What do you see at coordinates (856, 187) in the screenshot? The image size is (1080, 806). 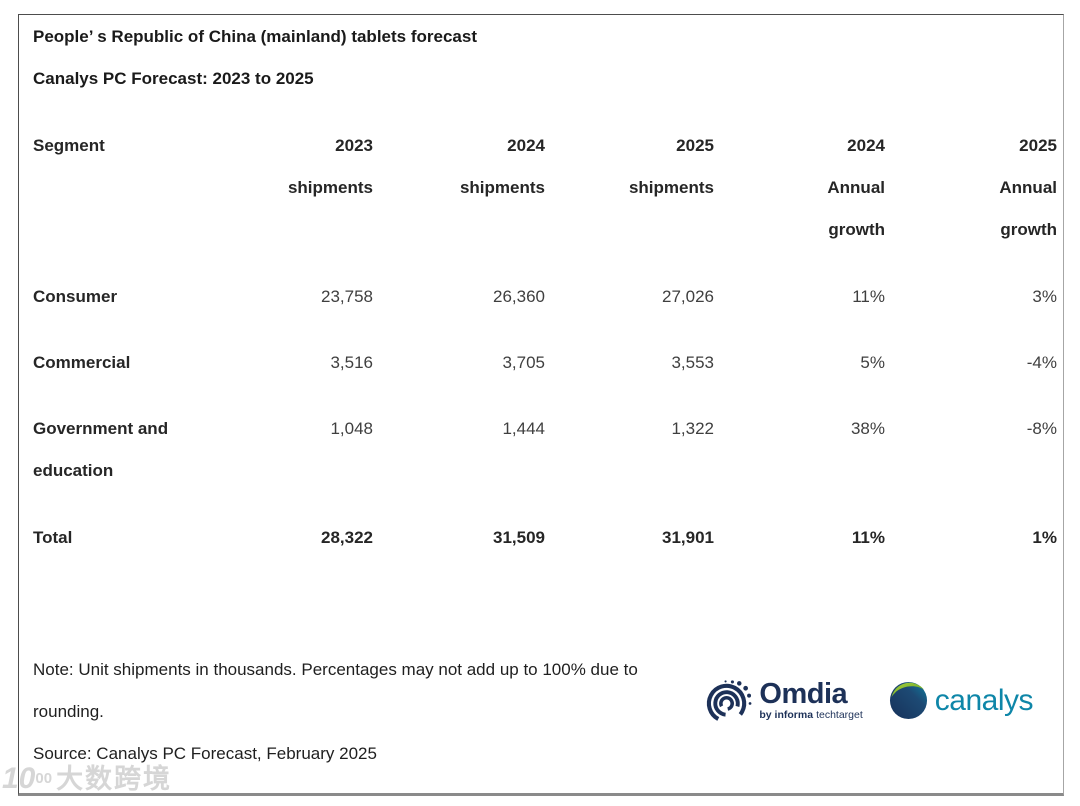 I see `column-header-2024-growth: 2024 Annual growth` at bounding box center [856, 187].